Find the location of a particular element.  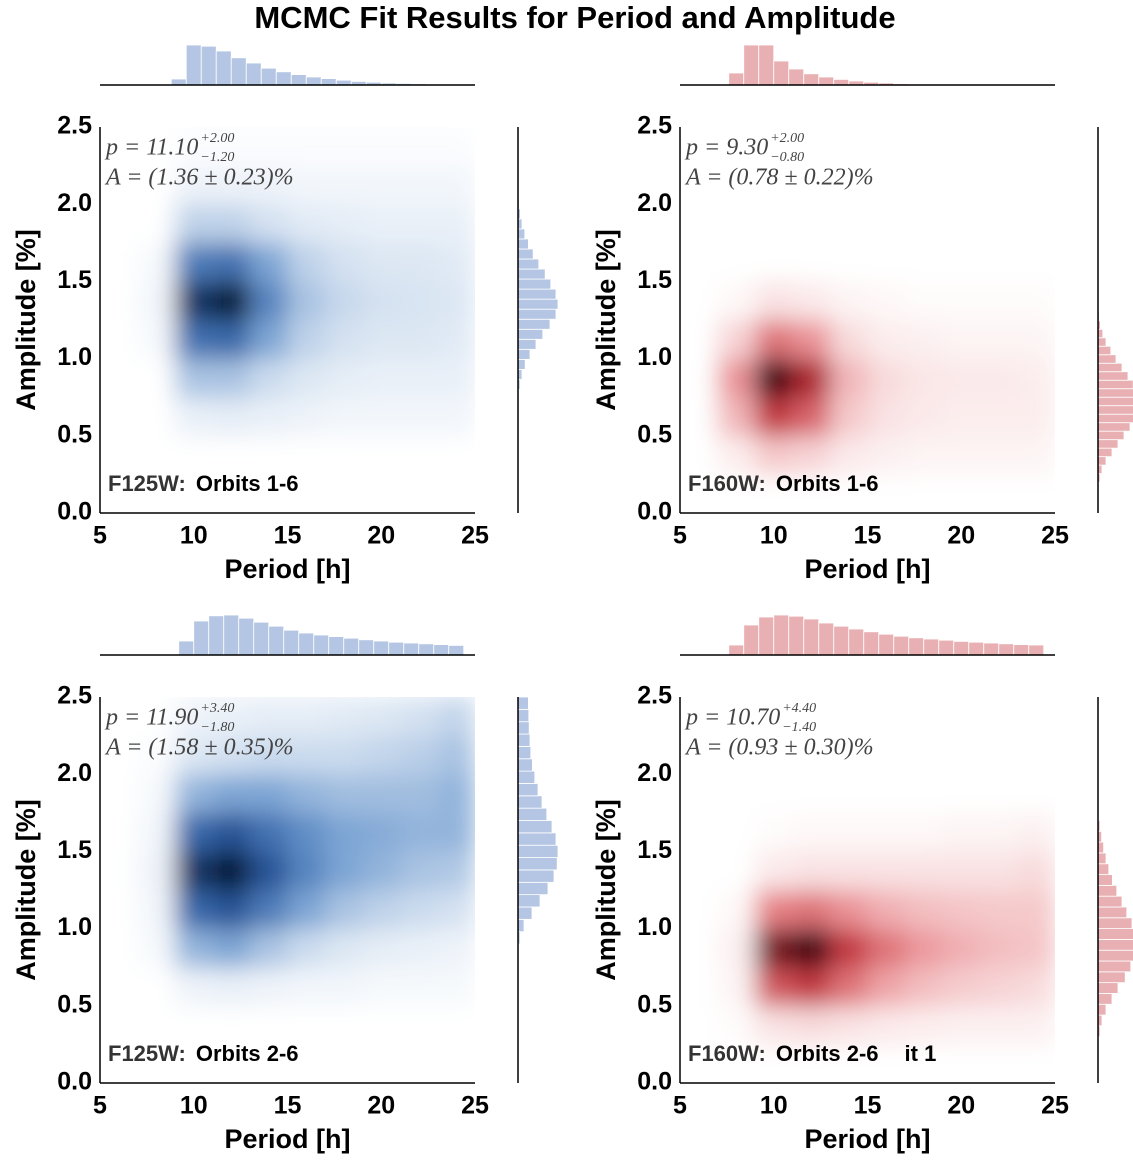

amplitude-result: A = (0.93 ± 0.30)% is located at coordinates (779, 748).